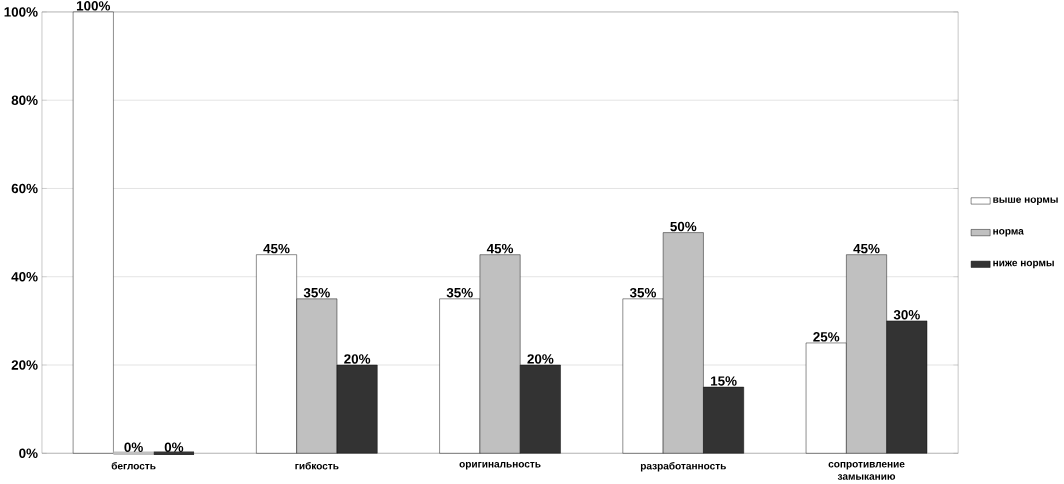 This screenshot has width=1064, height=484. I want to click on legend-label: норма, so click(1008, 233).